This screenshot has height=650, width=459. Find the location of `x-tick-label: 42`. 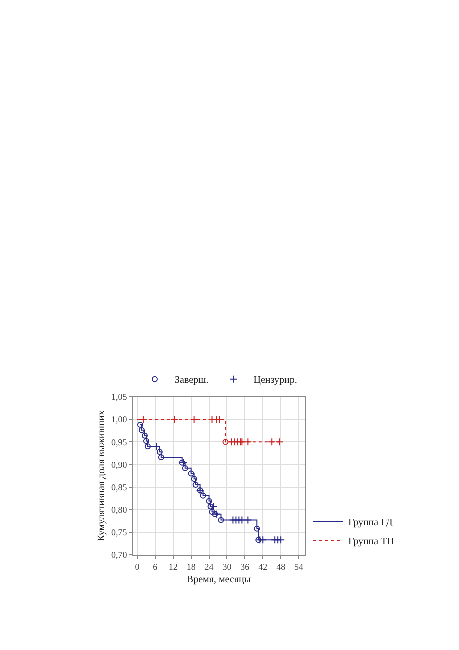

x-tick-label: 42 is located at coordinates (263, 567).